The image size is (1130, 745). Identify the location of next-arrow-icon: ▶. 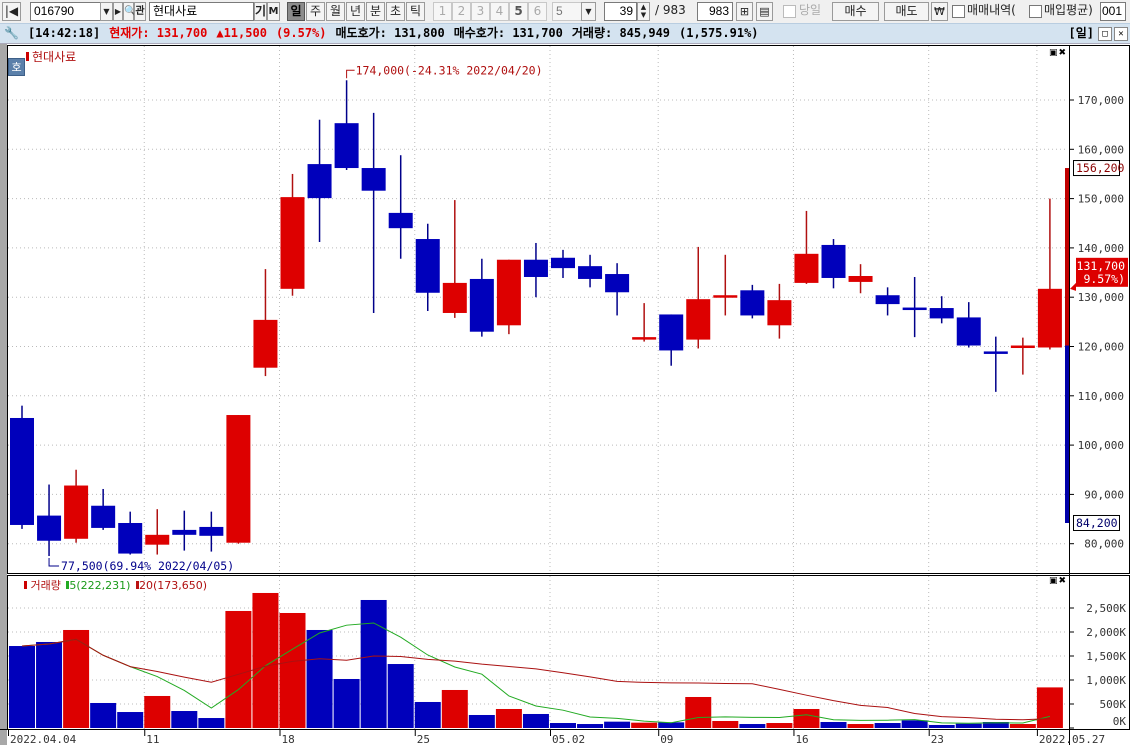
(118, 11).